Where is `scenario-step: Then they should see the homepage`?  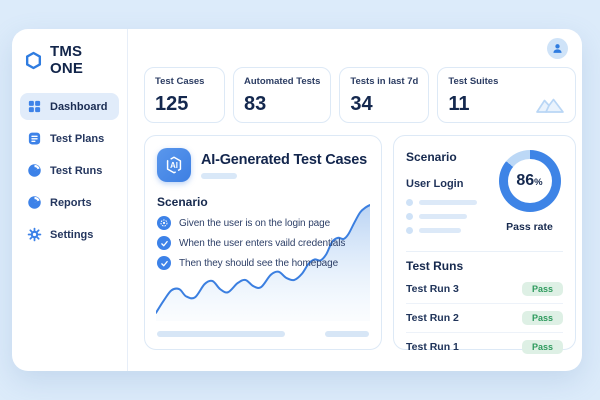
scenario-step: Then they should see the homepage is located at coordinates (263, 263).